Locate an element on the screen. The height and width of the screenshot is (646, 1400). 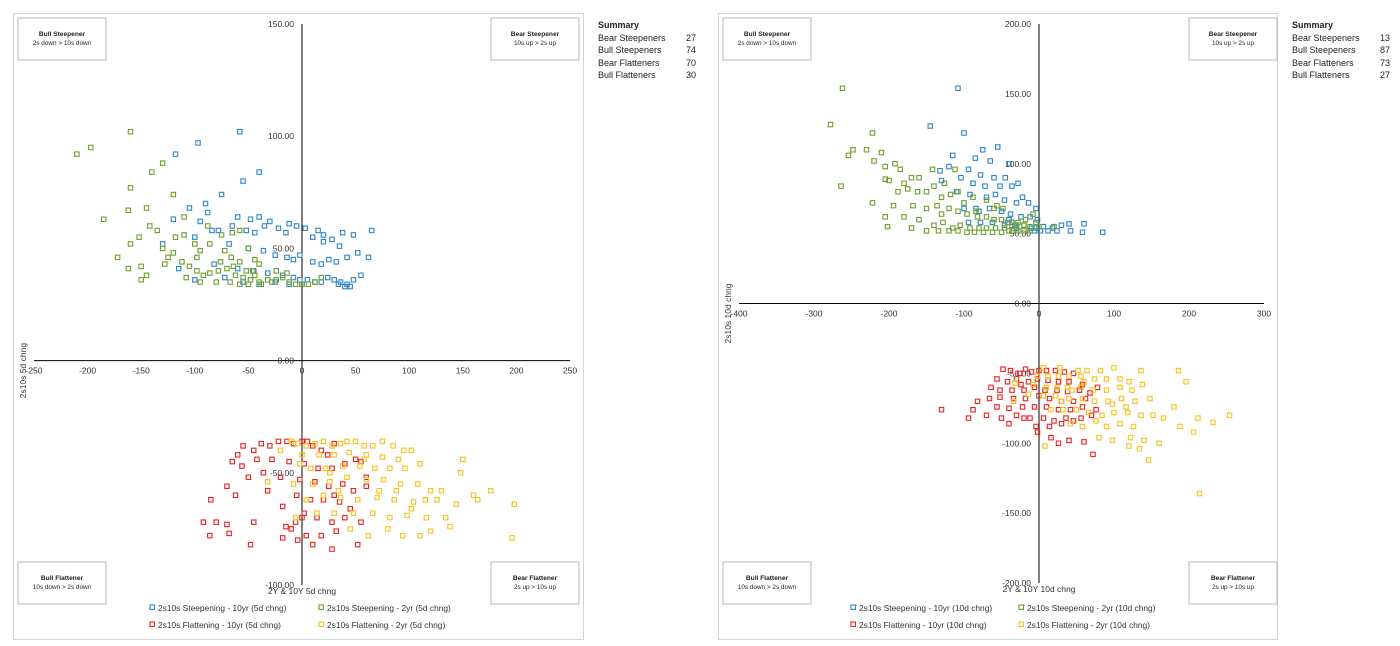
quadrant-box is located at coordinates (1233, 39).